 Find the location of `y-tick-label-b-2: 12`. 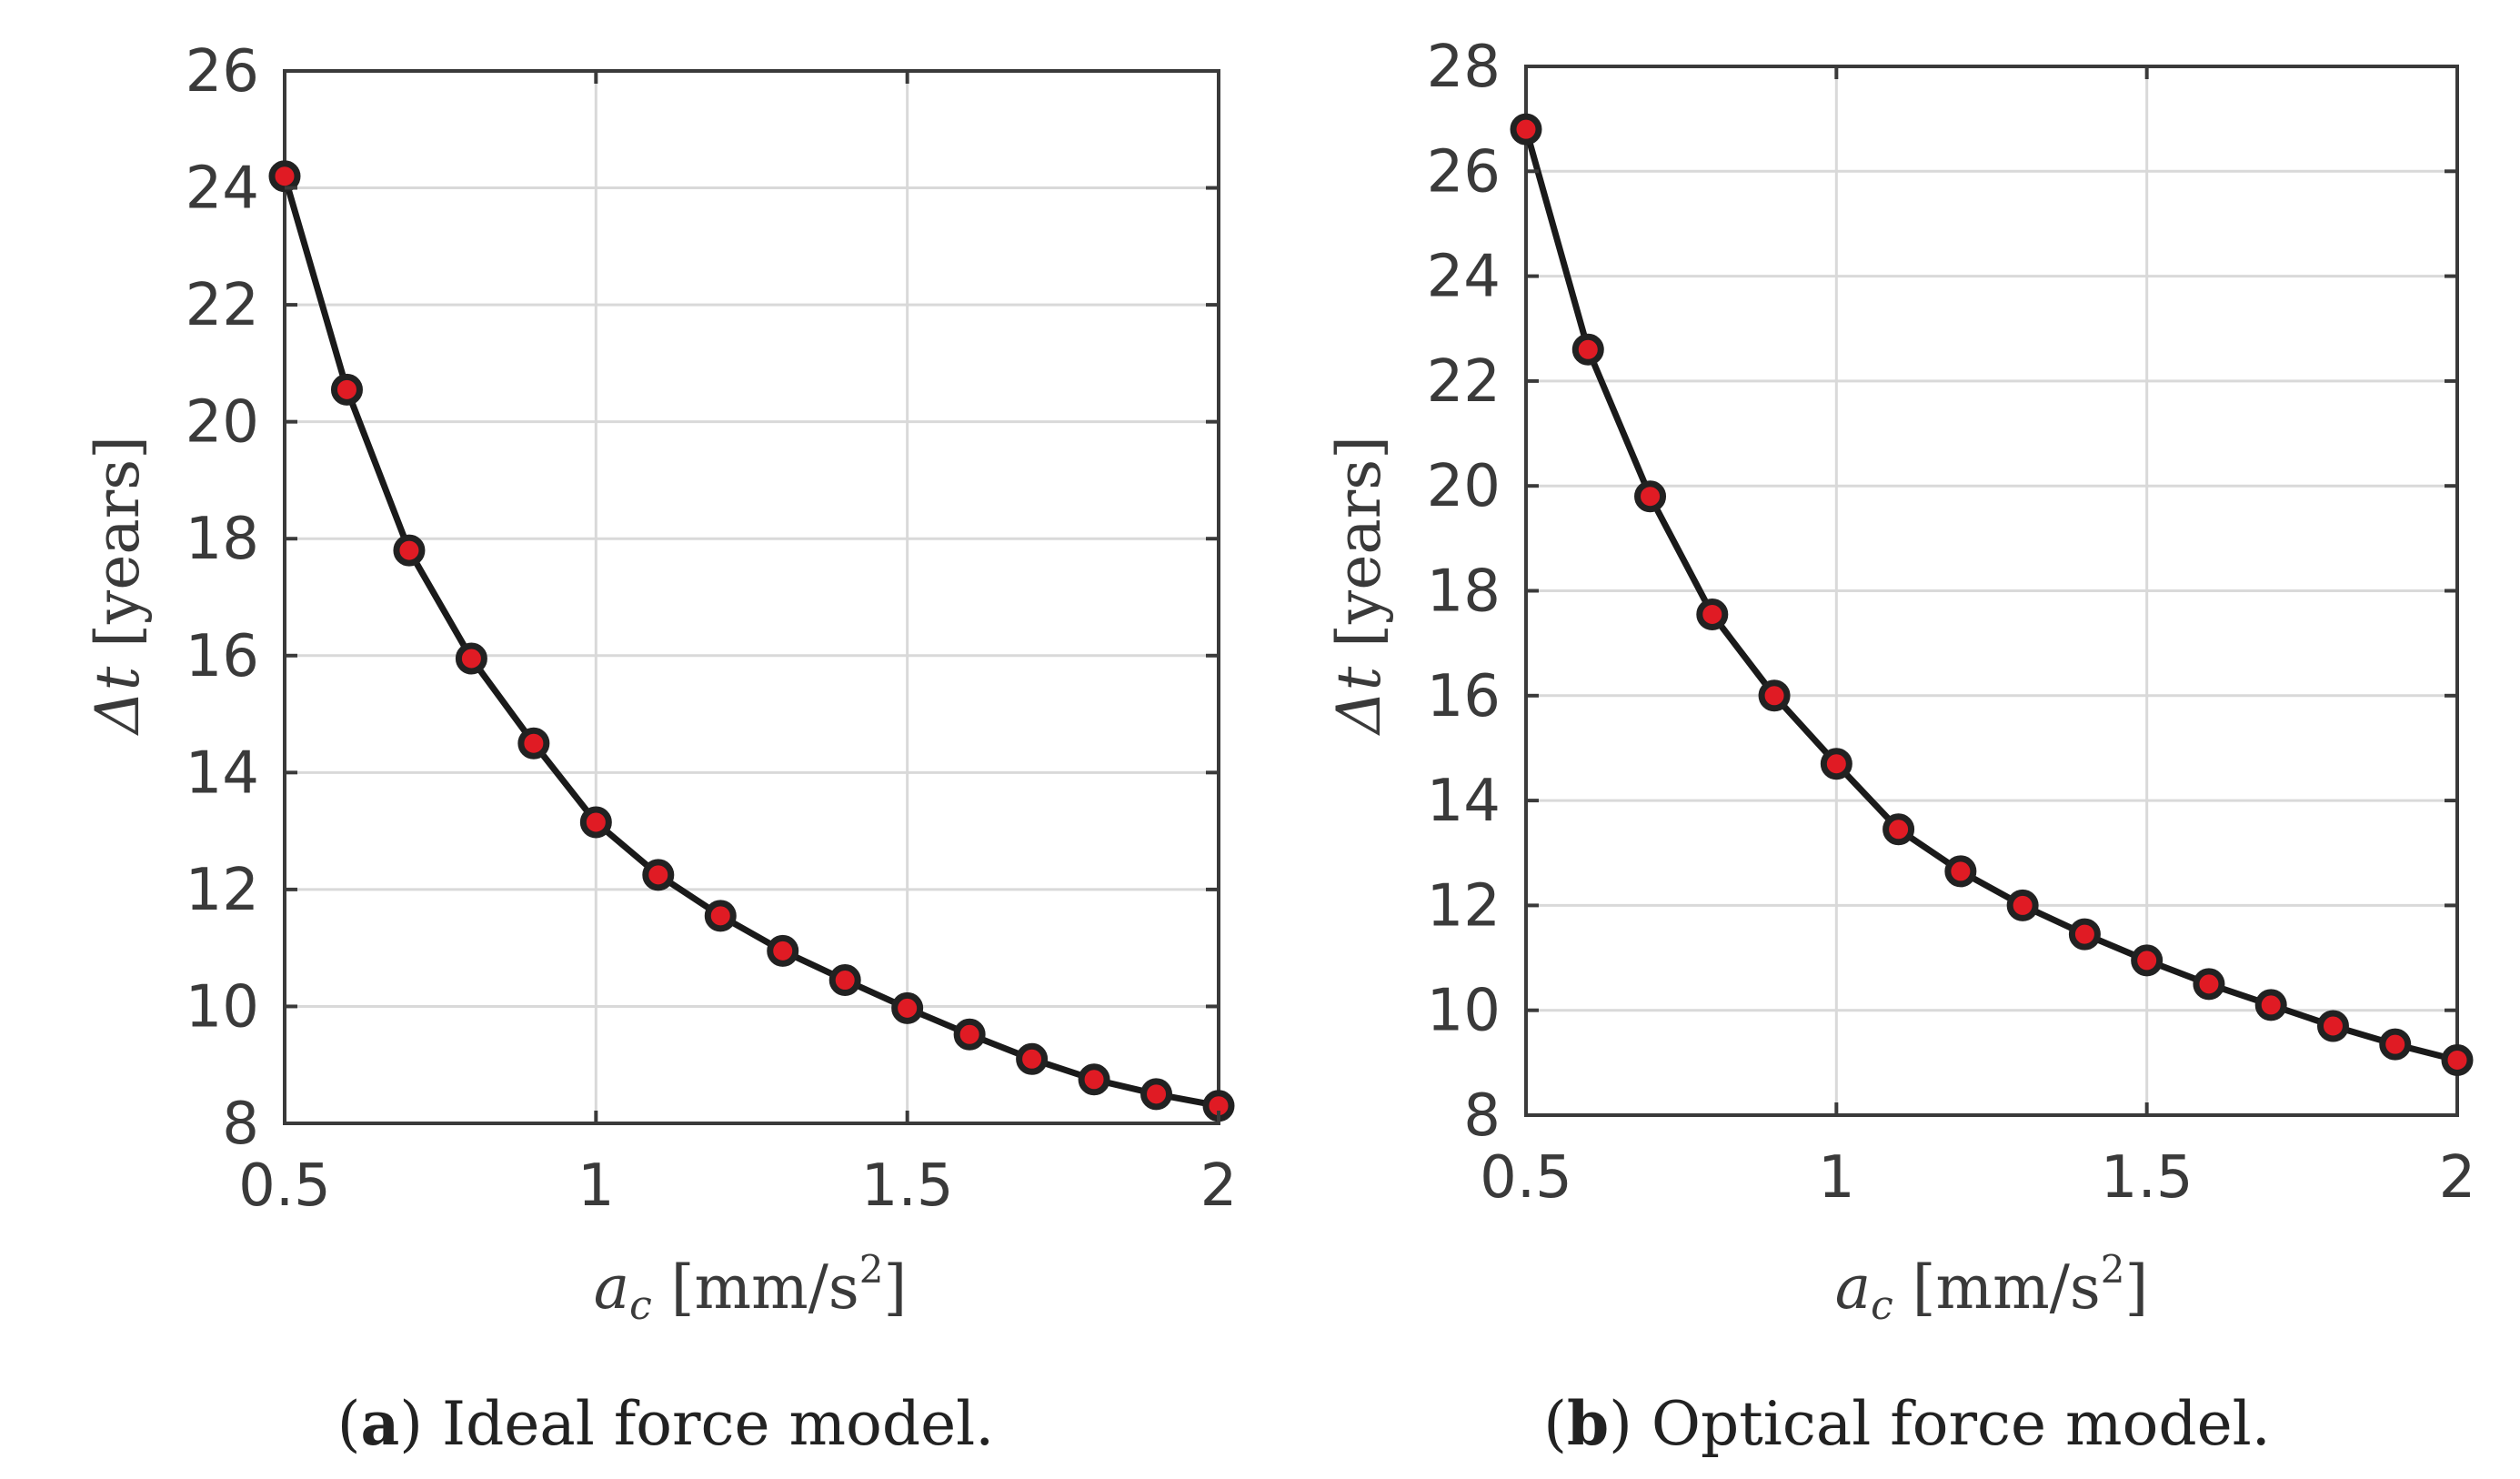

y-tick-label-b-2: 12 is located at coordinates (1464, 906).